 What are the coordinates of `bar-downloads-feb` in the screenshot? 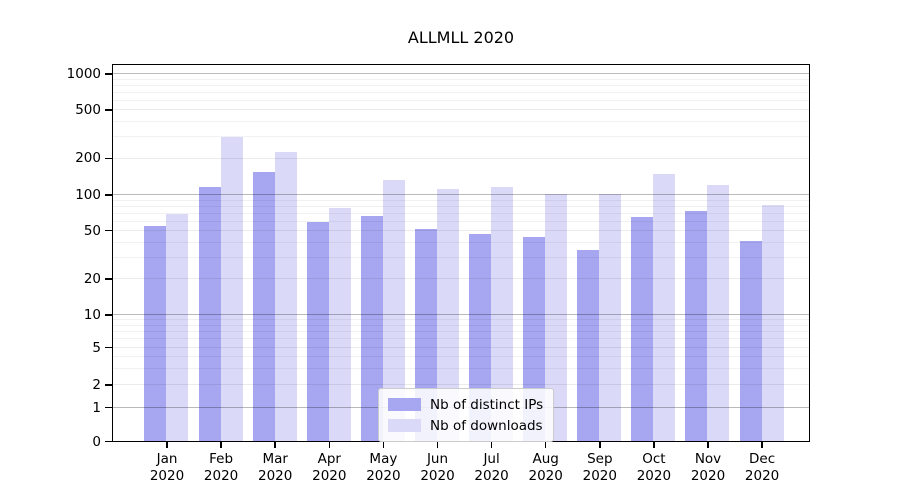 It's located at (231, 289).